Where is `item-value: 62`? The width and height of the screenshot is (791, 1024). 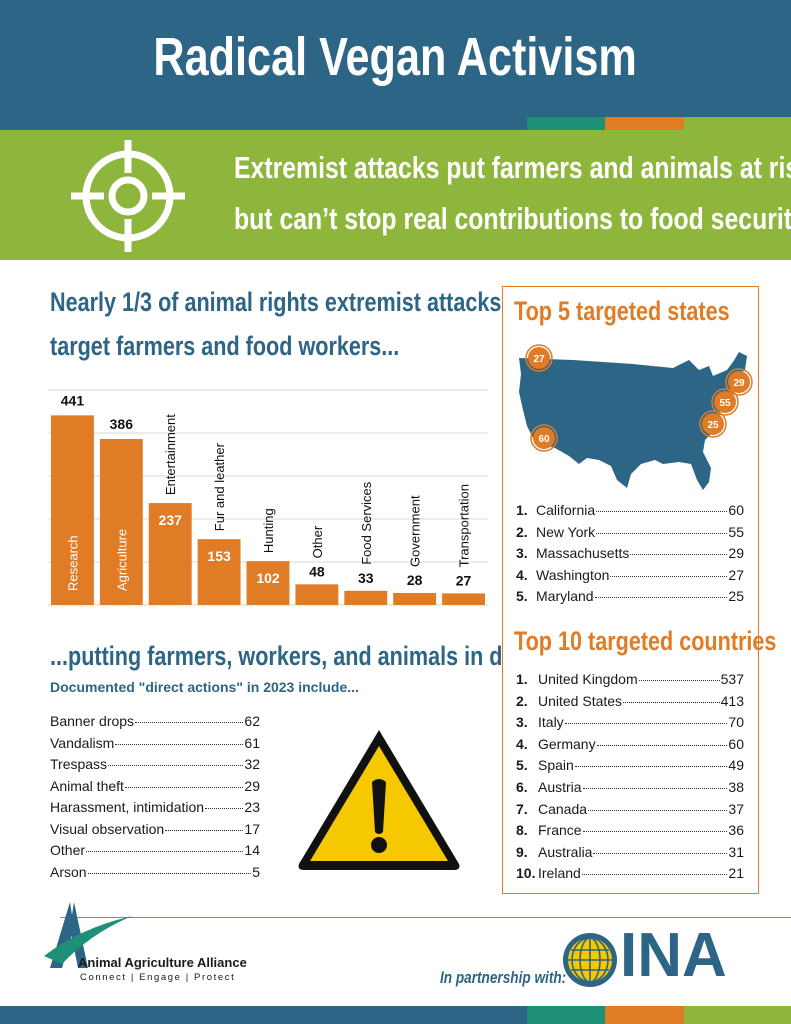 item-value: 62 is located at coordinates (252, 721).